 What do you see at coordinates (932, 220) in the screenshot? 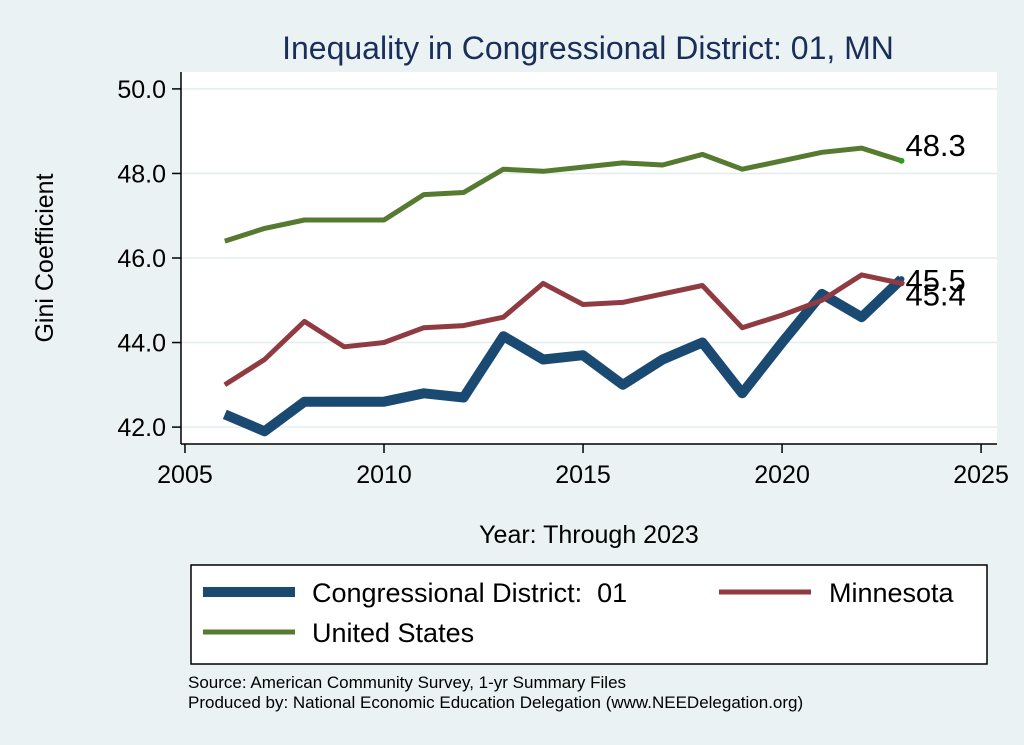
I see `end-labels: 45.545.4 48.3` at bounding box center [932, 220].